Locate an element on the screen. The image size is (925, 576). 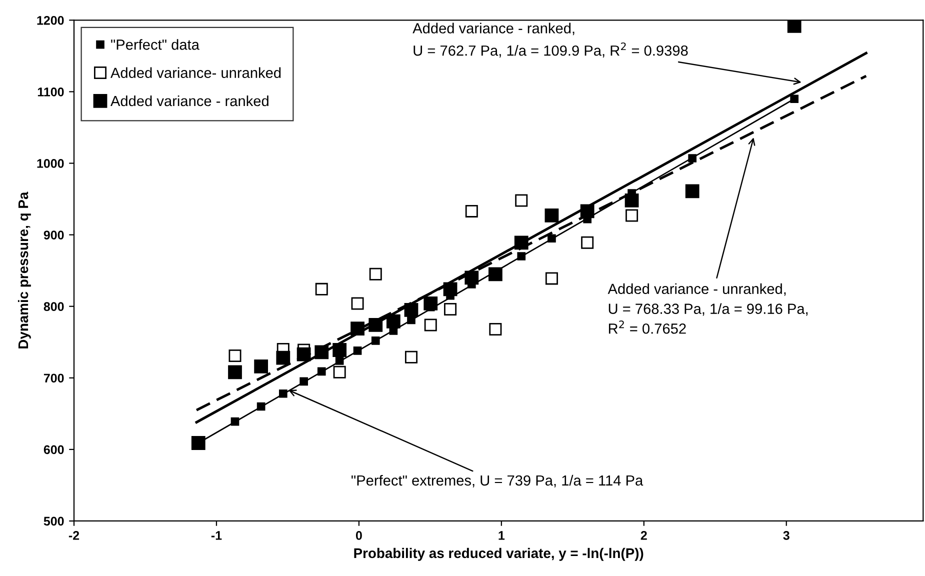
y-tick-label: 1000 is located at coordinates (50, 163).